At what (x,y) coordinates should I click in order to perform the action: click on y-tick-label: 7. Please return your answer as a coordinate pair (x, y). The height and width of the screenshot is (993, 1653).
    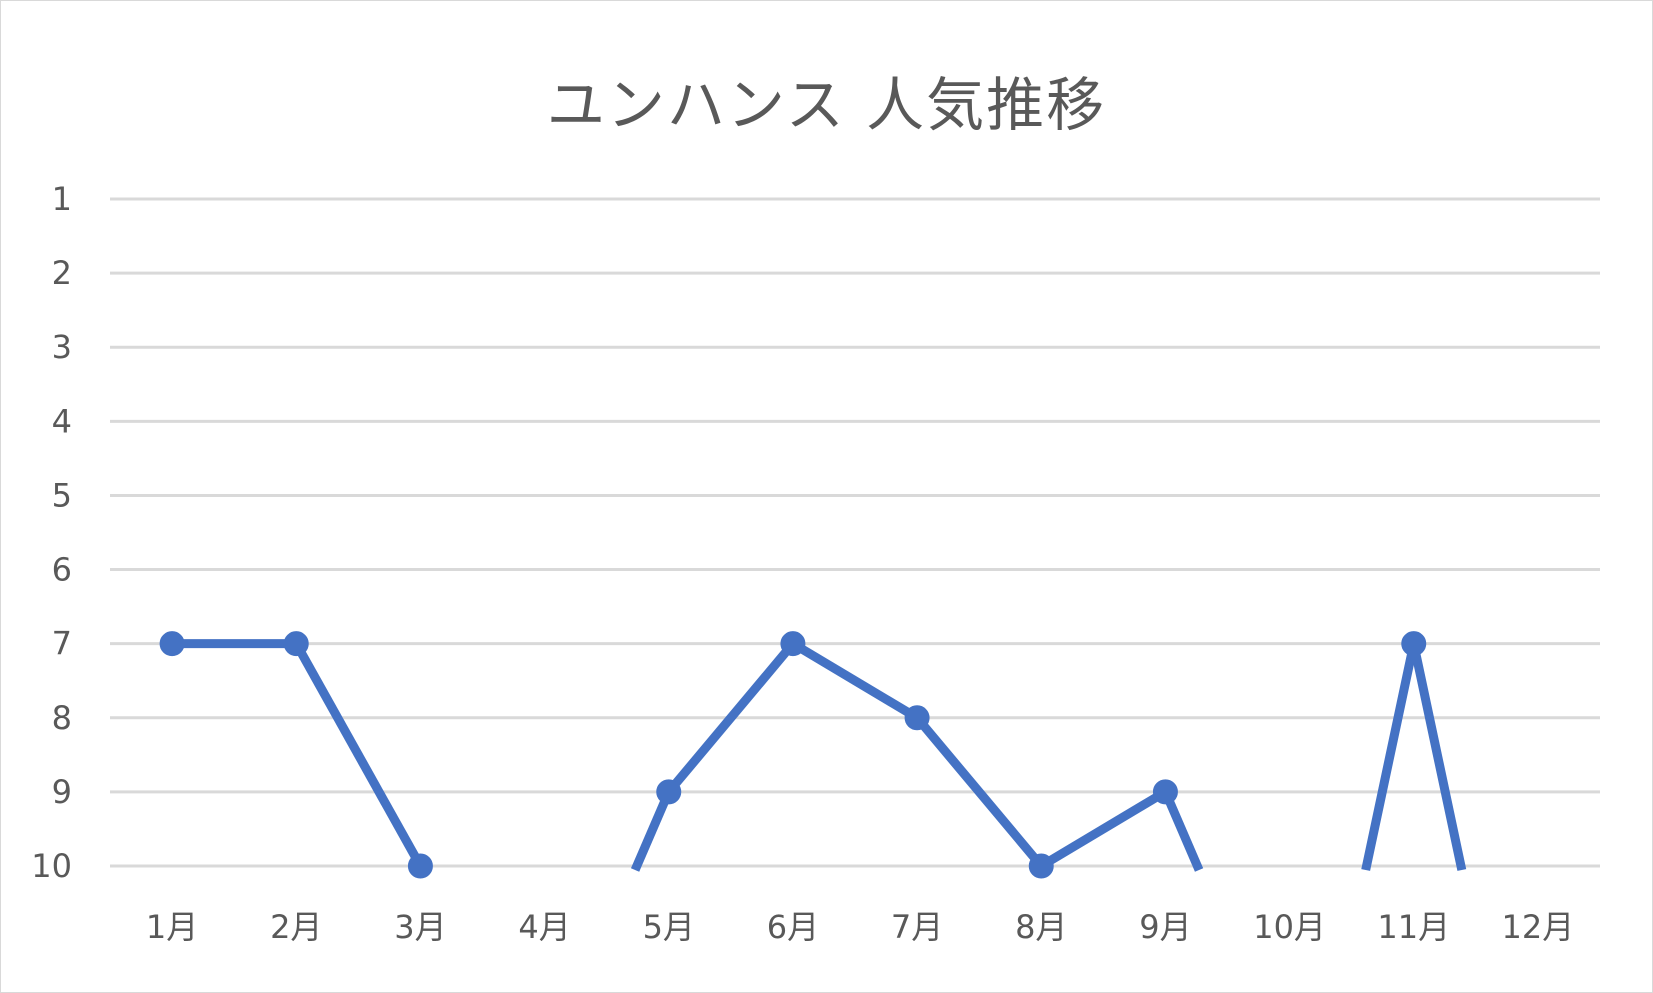
    Looking at the image, I should click on (62, 644).